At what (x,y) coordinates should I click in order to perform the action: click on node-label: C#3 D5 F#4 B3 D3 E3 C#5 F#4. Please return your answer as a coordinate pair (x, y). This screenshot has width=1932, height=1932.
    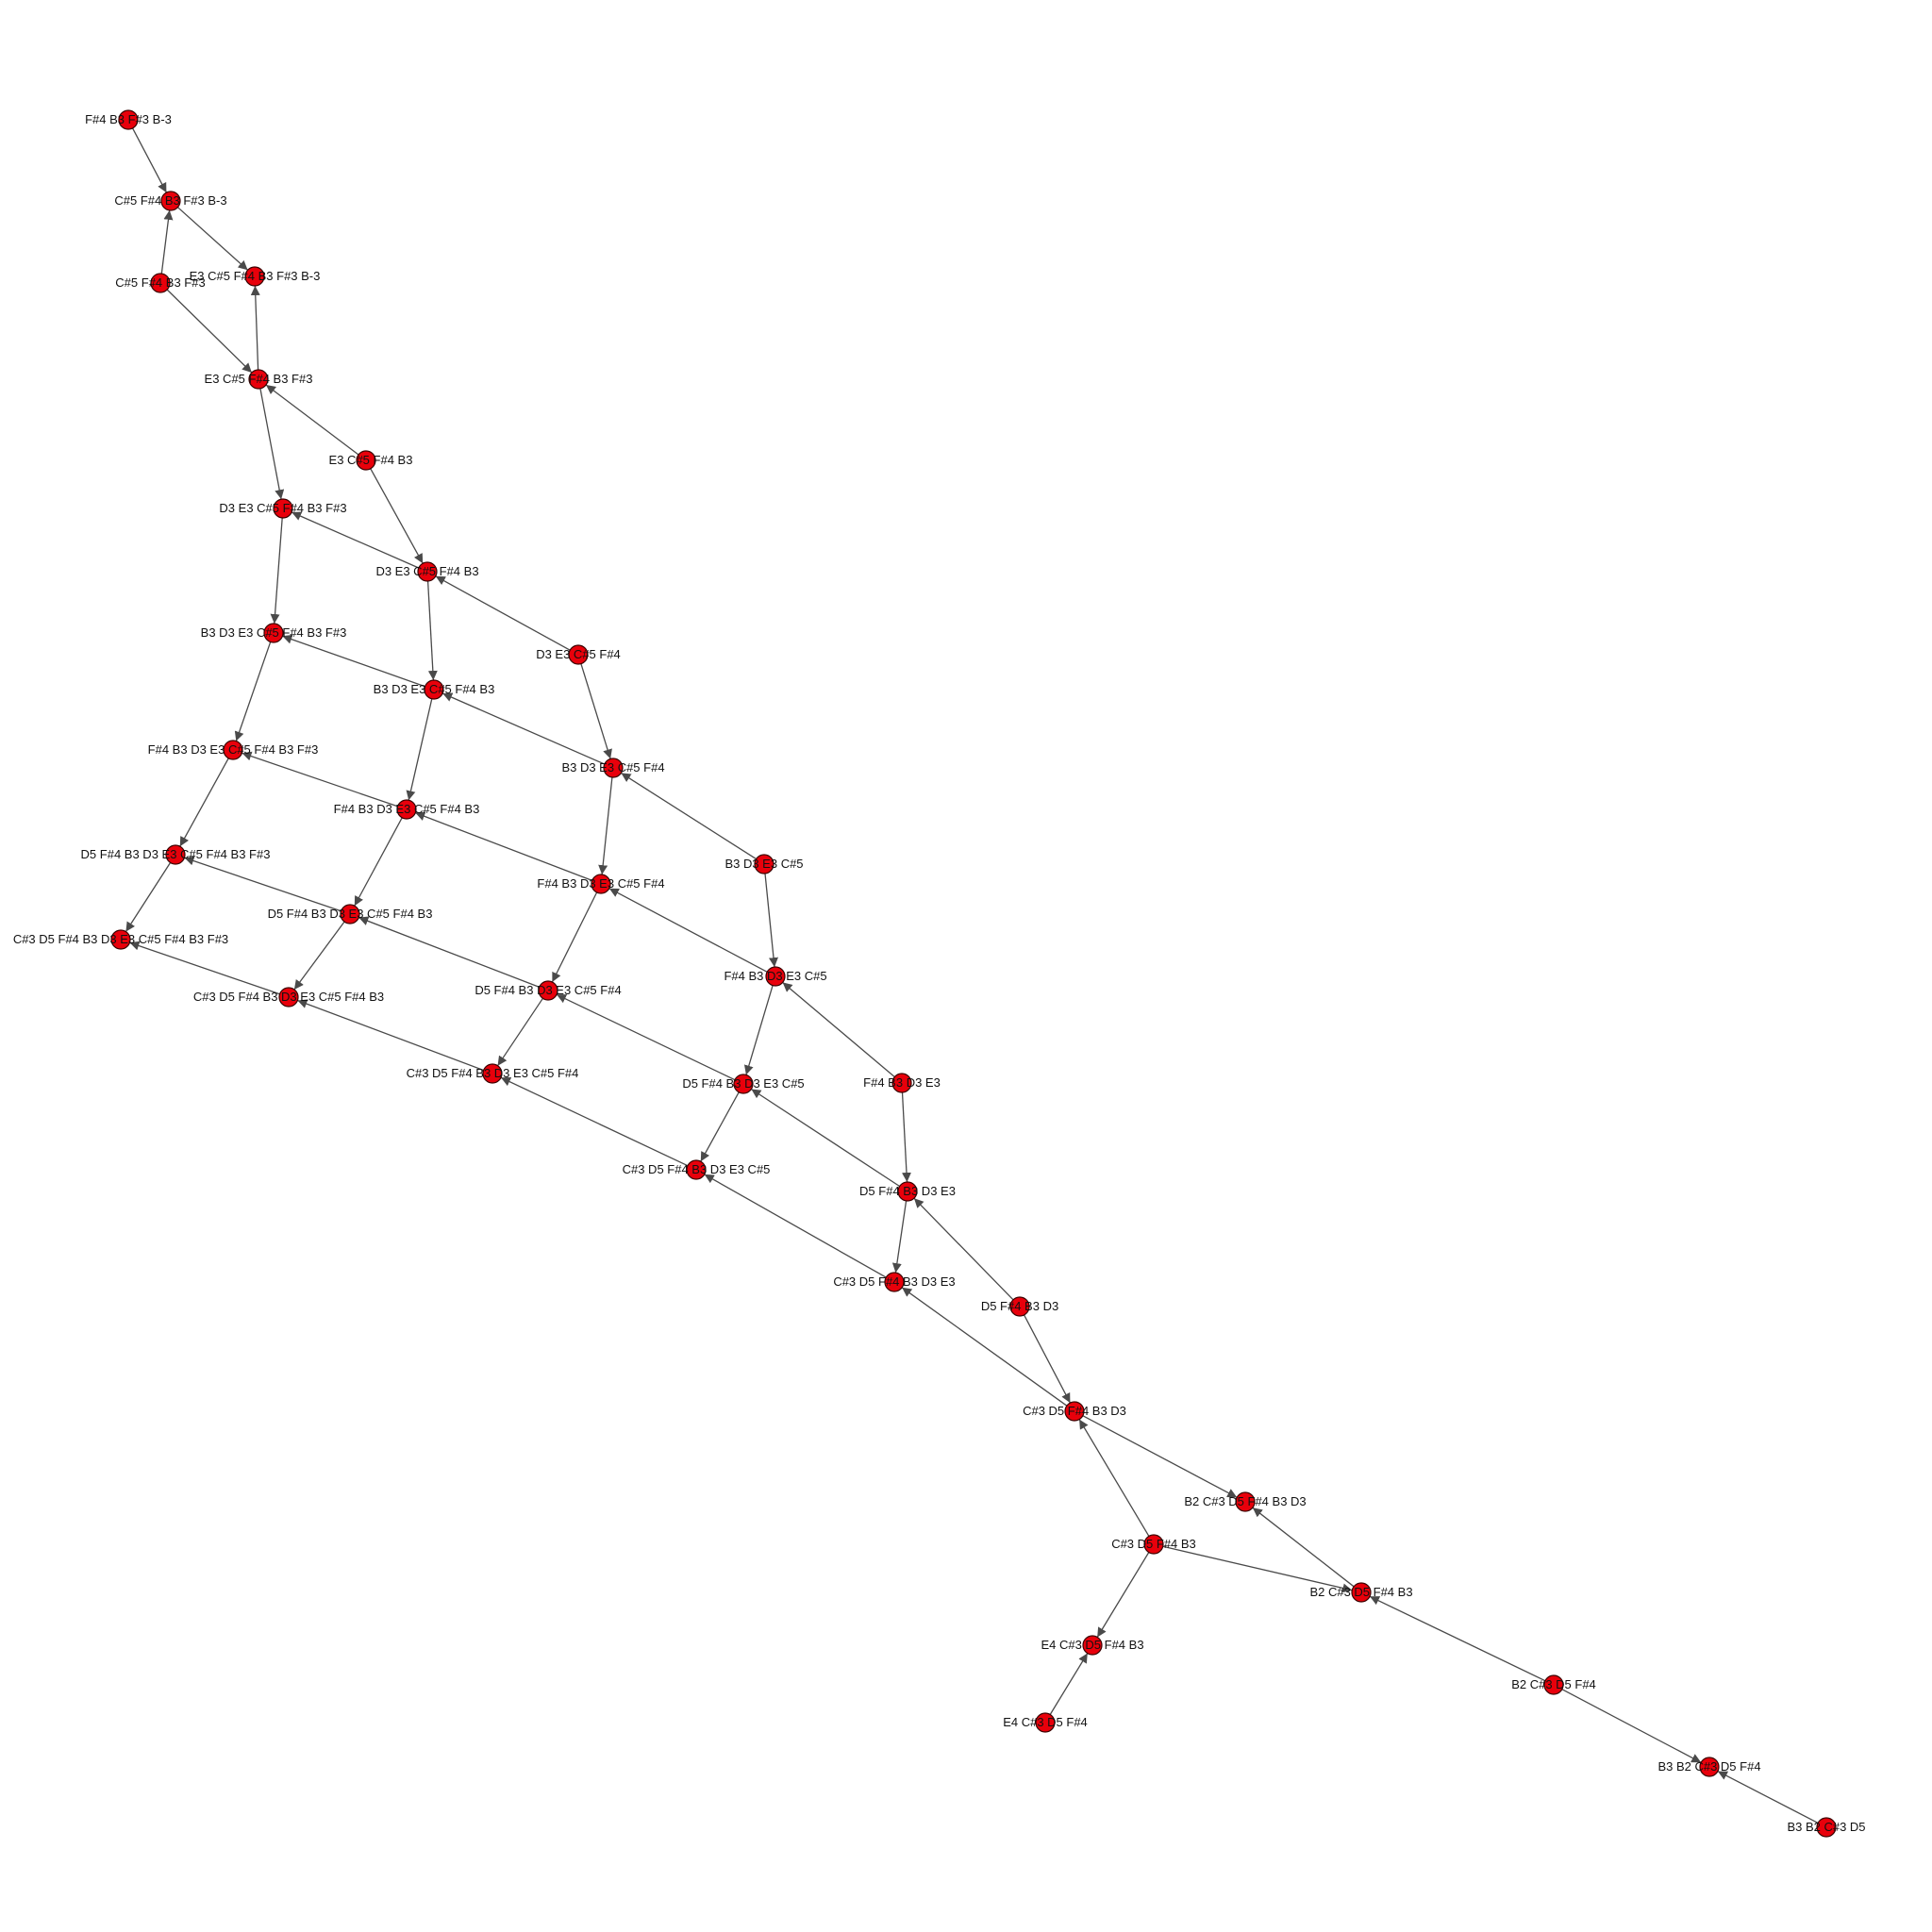
    Looking at the image, I should click on (493, 1073).